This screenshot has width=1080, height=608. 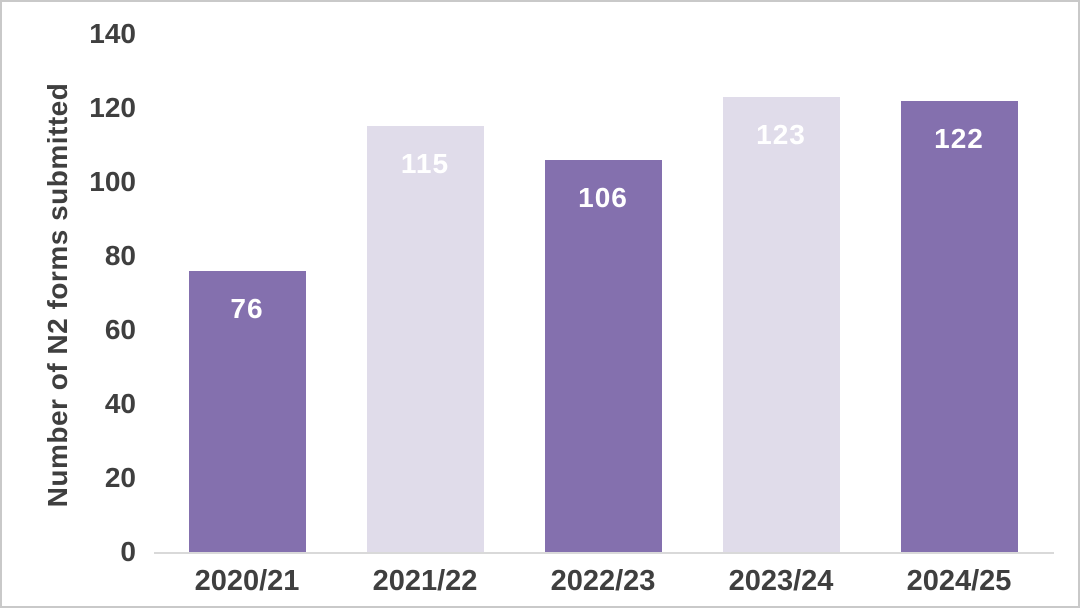 I want to click on y-tick-label: 80, so click(x=120, y=255).